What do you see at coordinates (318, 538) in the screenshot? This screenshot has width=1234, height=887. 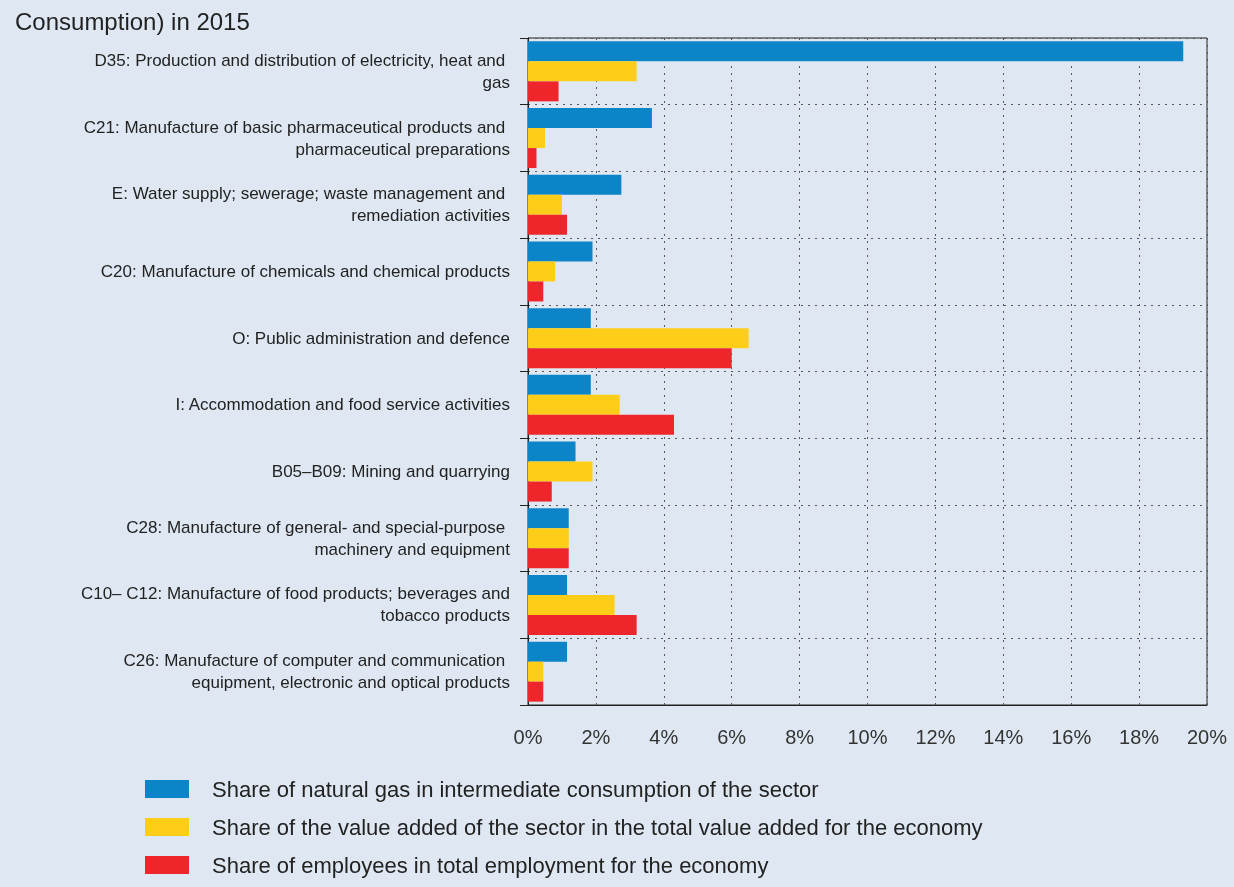 I see `y-tick-label: C28: Manufacture of general- and special-purpose machinery and equipment` at bounding box center [318, 538].